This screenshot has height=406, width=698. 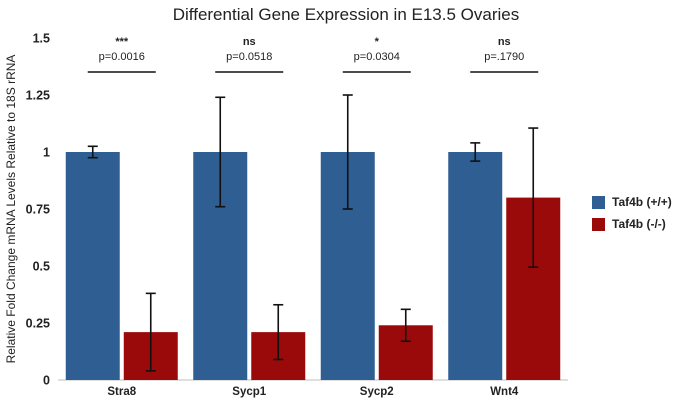 What do you see at coordinates (377, 42) in the screenshot?
I see `significance-stars: *` at bounding box center [377, 42].